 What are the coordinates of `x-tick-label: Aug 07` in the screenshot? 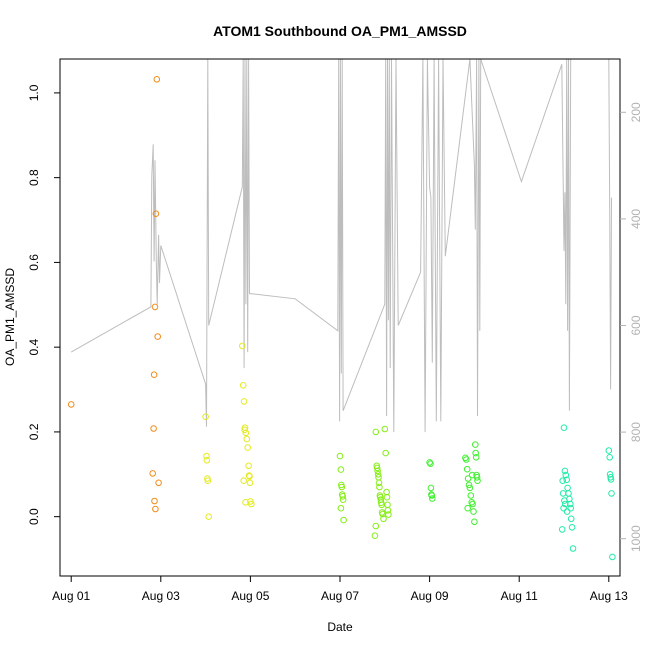 It's located at (340, 596).